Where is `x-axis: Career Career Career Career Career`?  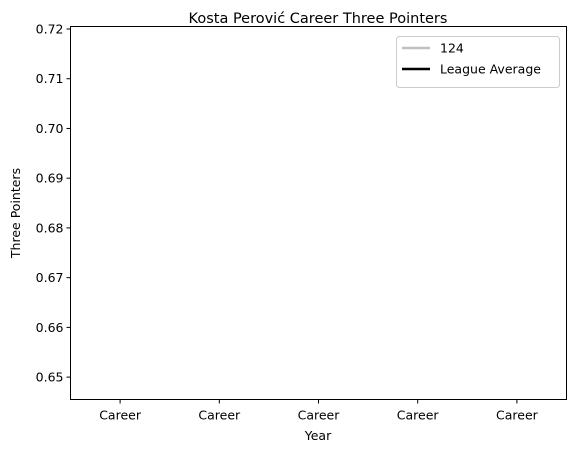
x-axis: Career Career Career Career Career is located at coordinates (319, 411).